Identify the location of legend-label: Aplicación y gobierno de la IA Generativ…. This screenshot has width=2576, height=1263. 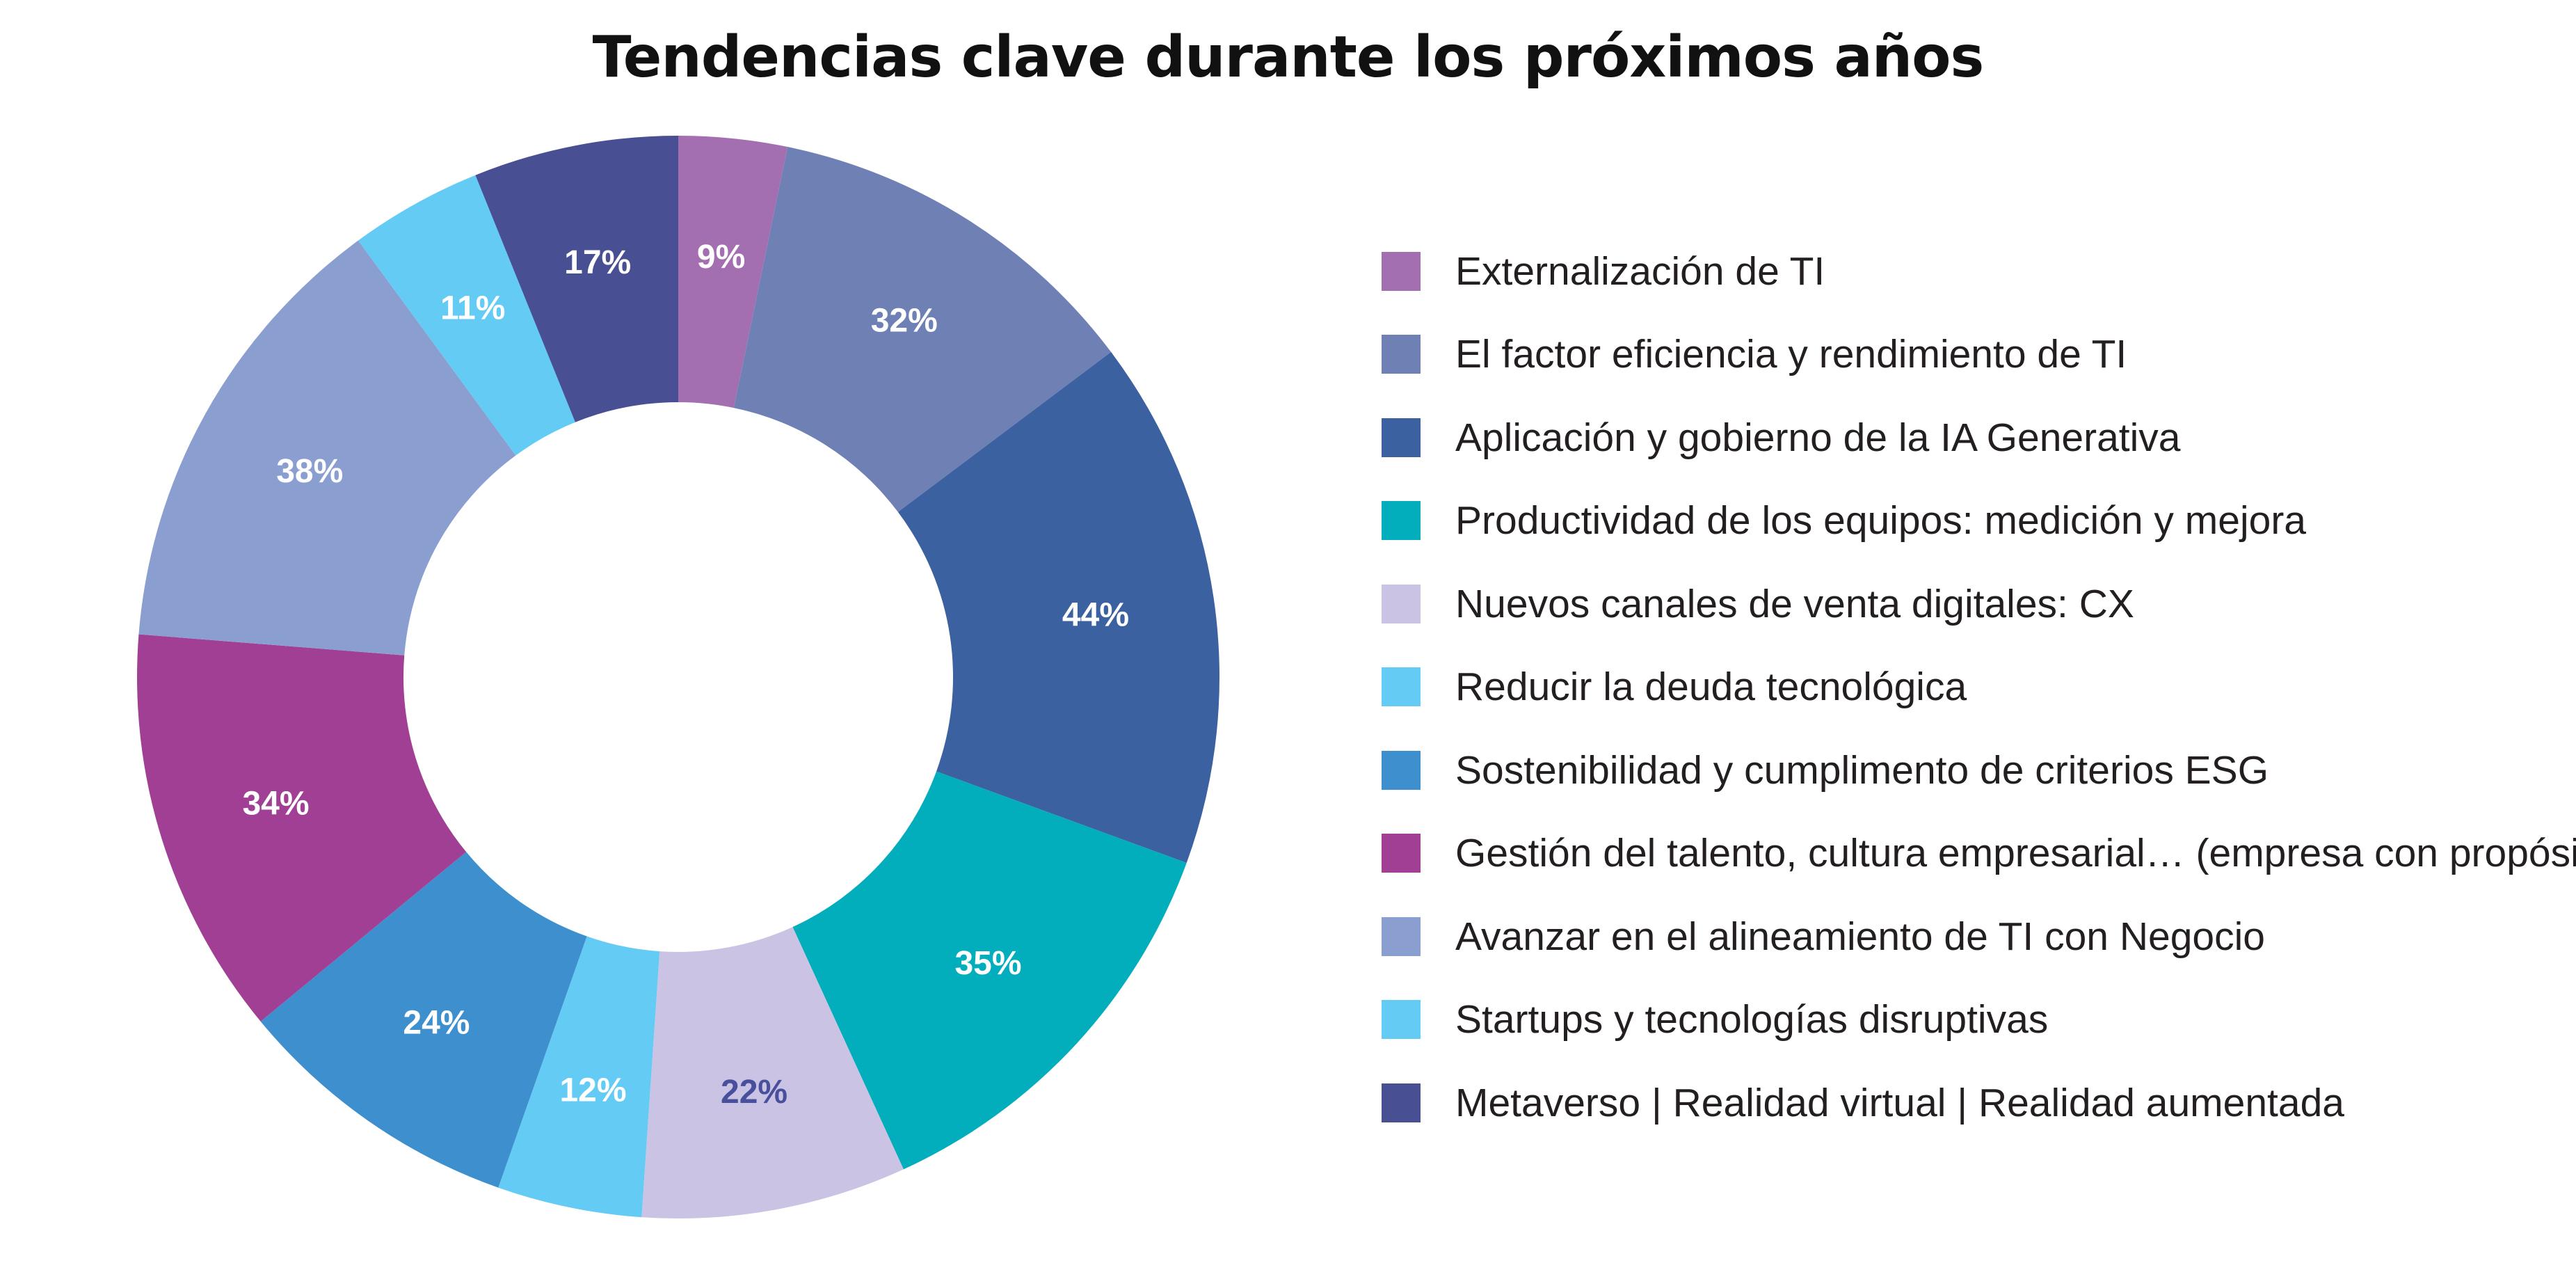
(1818, 437).